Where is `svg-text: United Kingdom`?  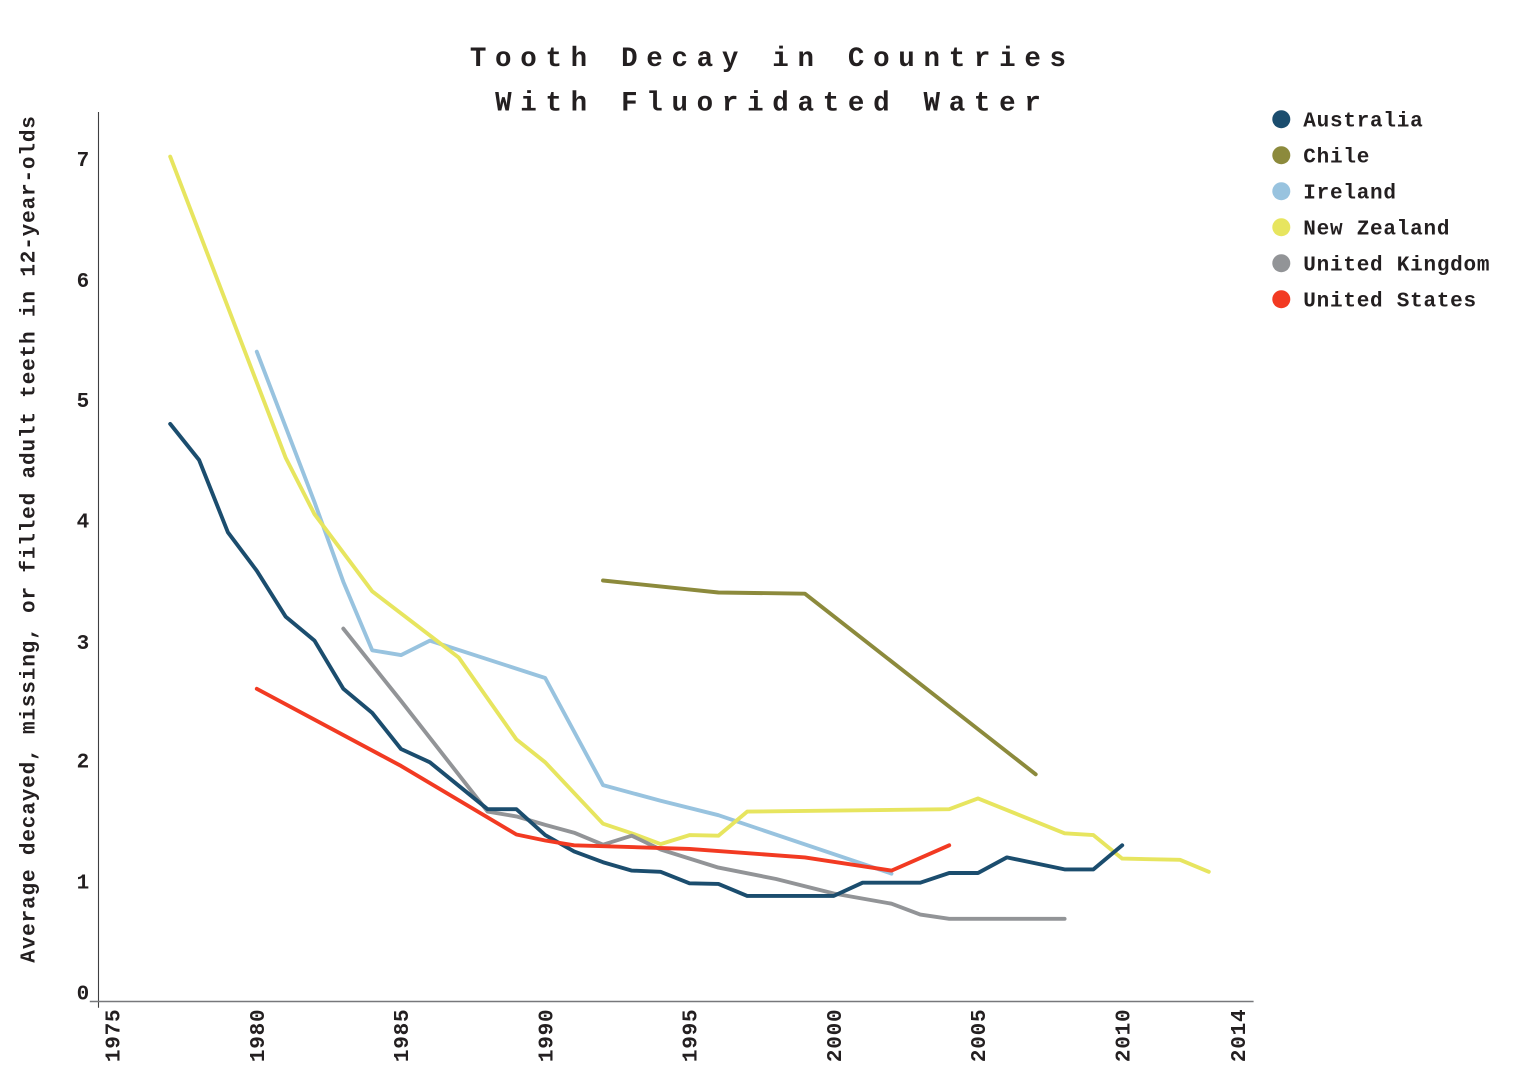 svg-text: United Kingdom is located at coordinates (1396, 265).